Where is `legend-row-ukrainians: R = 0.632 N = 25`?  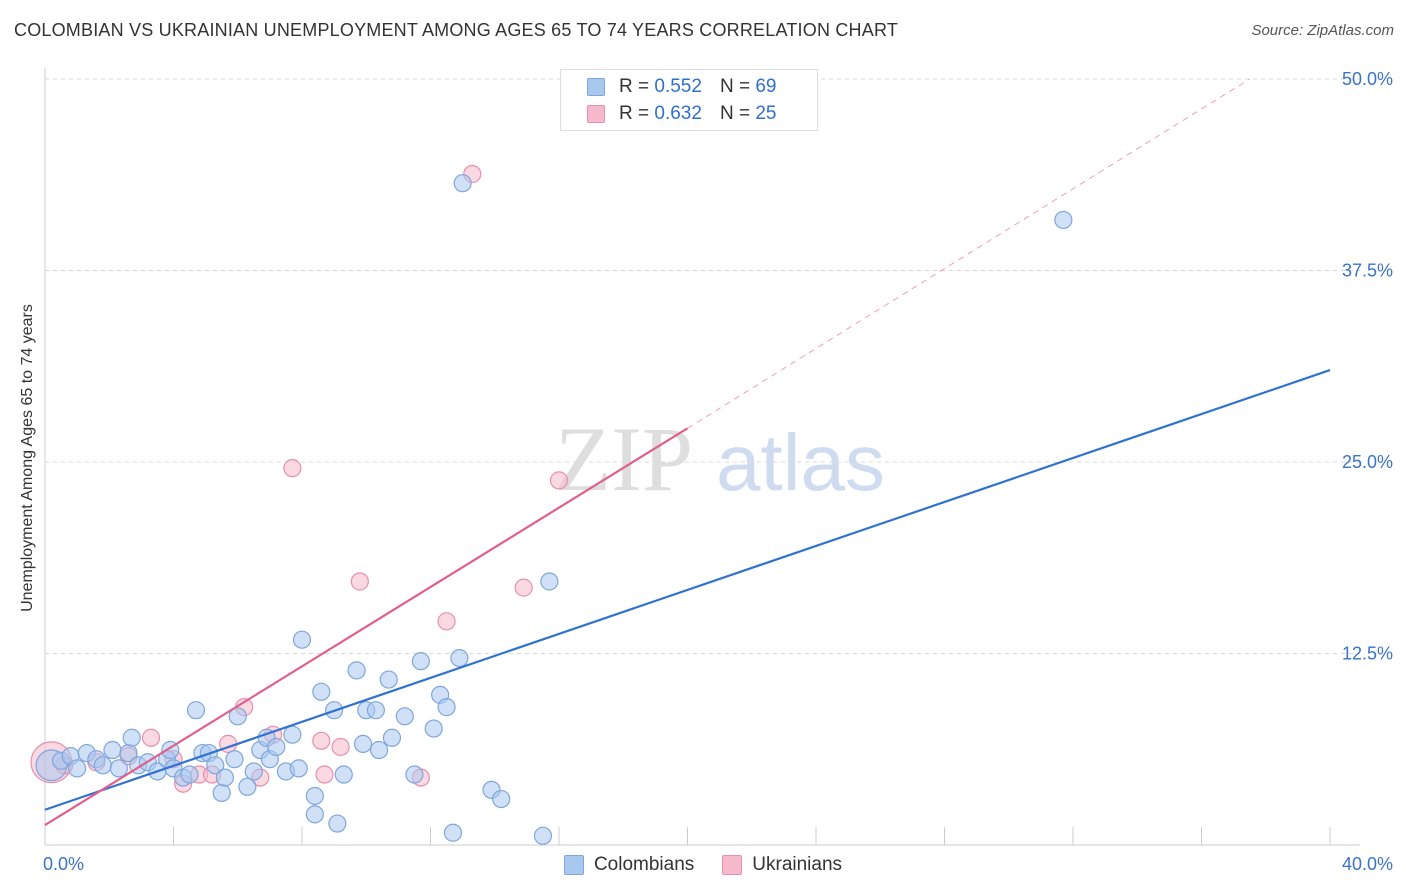
legend-row-ukrainians: R = 0.632 N = 25 is located at coordinates (681, 114).